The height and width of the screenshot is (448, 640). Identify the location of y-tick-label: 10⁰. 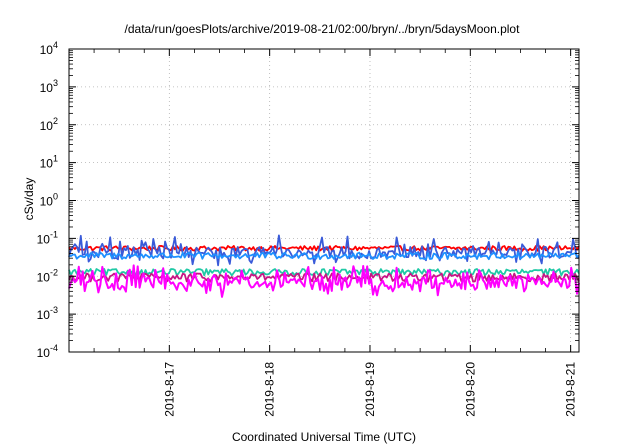
(49, 200).